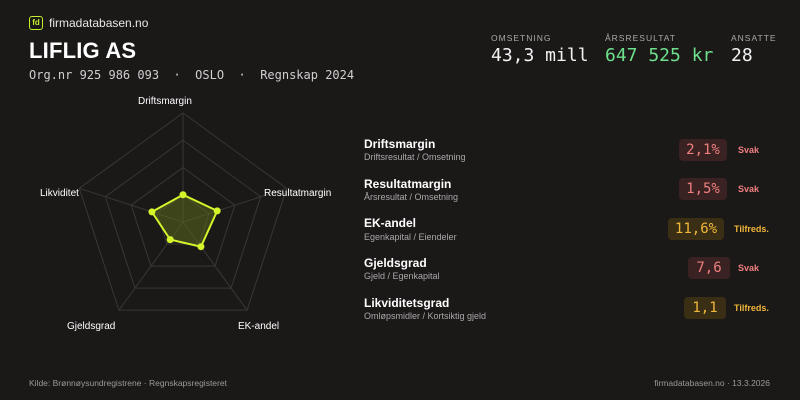 The width and height of the screenshot is (800, 400). I want to click on metric-formula: Driftsresultat / Omsetning, so click(415, 157).